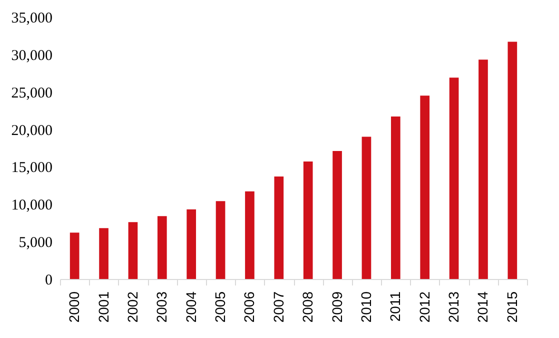 This screenshot has height=338, width=559. Describe the element at coordinates (48, 280) in the screenshot. I see `y-tick-label: 0` at that location.